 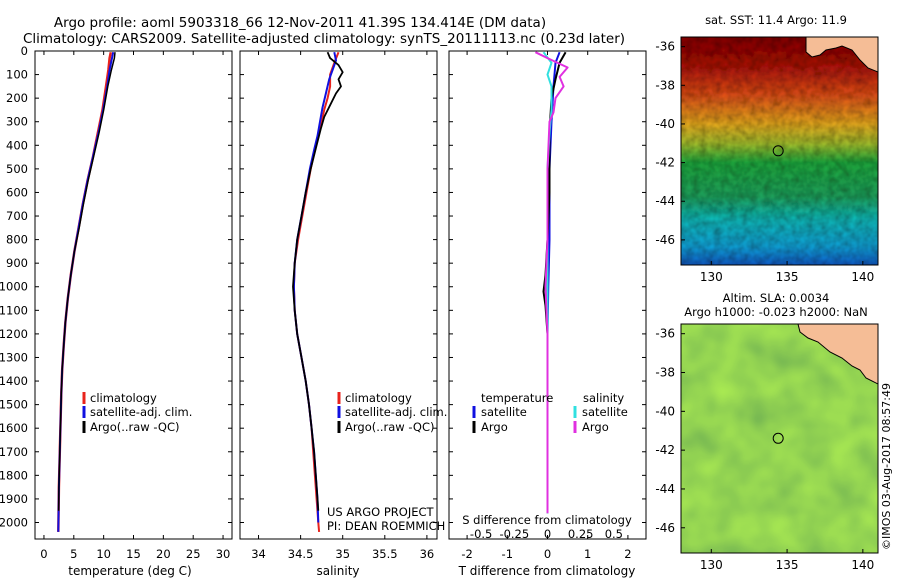 What do you see at coordinates (14, 287) in the screenshot?
I see `depth-tick-label: 1000` at bounding box center [14, 287].